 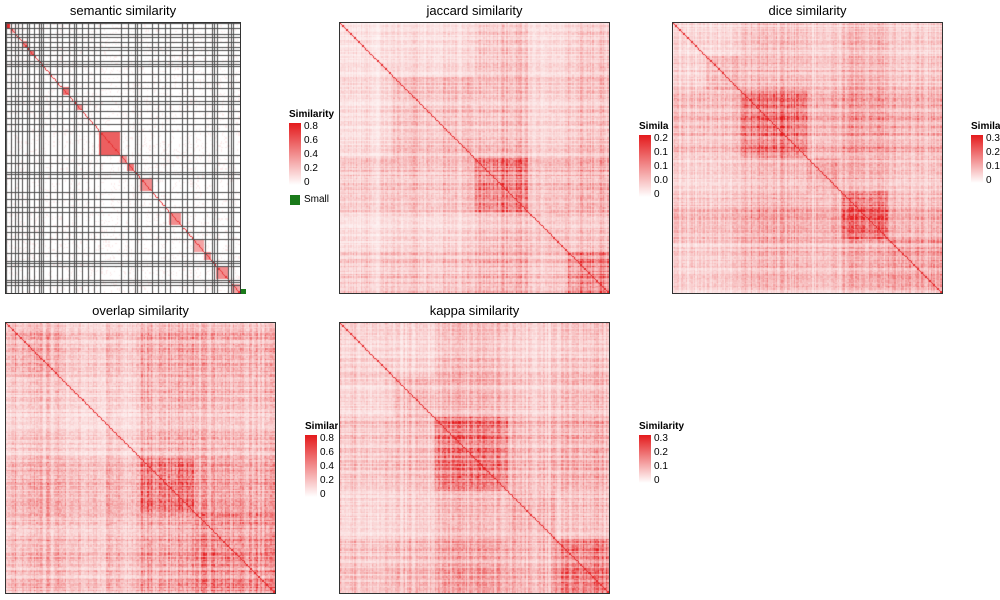 What do you see at coordinates (317, 199) in the screenshot?
I see `small-cluster-label: Small` at bounding box center [317, 199].